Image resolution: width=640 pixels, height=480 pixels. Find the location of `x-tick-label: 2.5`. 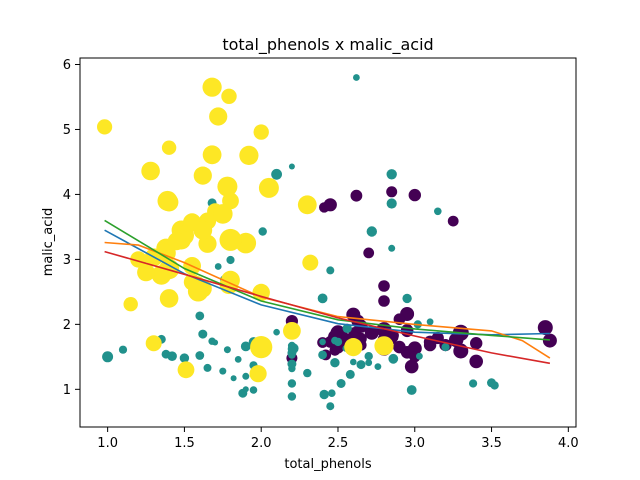

x-tick-label: 2.5 is located at coordinates (338, 443).